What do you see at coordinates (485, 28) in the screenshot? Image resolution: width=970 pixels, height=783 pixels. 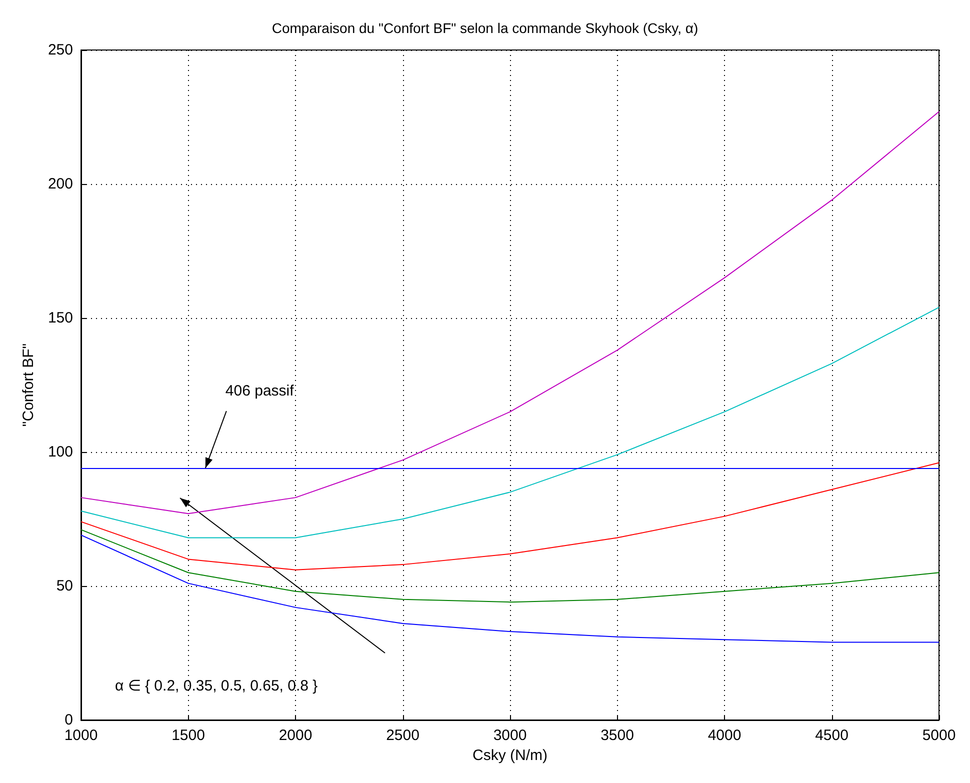 I see `chart-title: Comparaison du "Confort BF" selon la commande Skyhook (Csky, α)` at bounding box center [485, 28].